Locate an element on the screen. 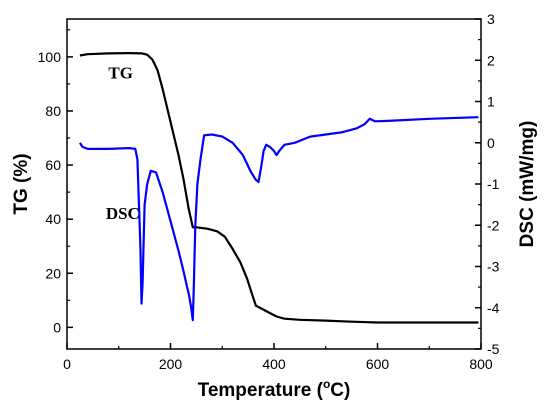  y-right-tick-label--1: -1 is located at coordinates (493, 184).